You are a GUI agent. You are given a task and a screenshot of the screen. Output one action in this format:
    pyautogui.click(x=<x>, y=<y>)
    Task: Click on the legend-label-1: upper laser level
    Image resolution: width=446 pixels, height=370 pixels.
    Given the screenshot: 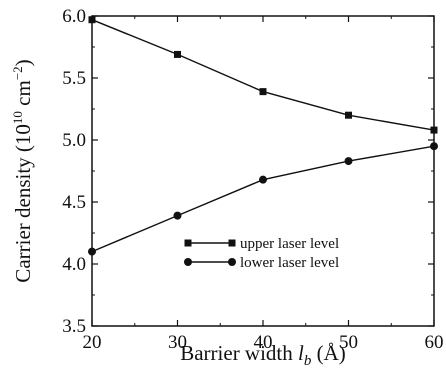 What is the action you would take?
    pyautogui.click(x=289, y=244)
    